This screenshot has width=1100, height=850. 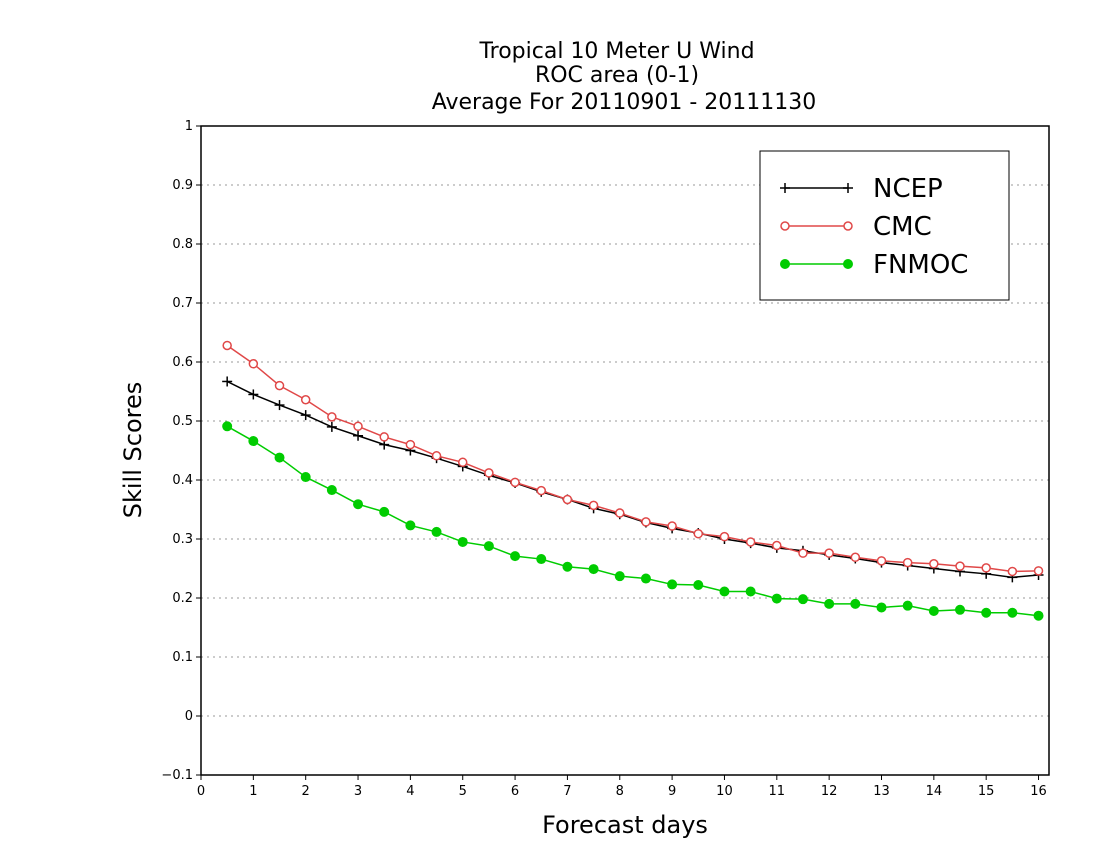 What do you see at coordinates (861, 189) in the screenshot?
I see `legend-entry-ncep: NCEP` at bounding box center [861, 189].